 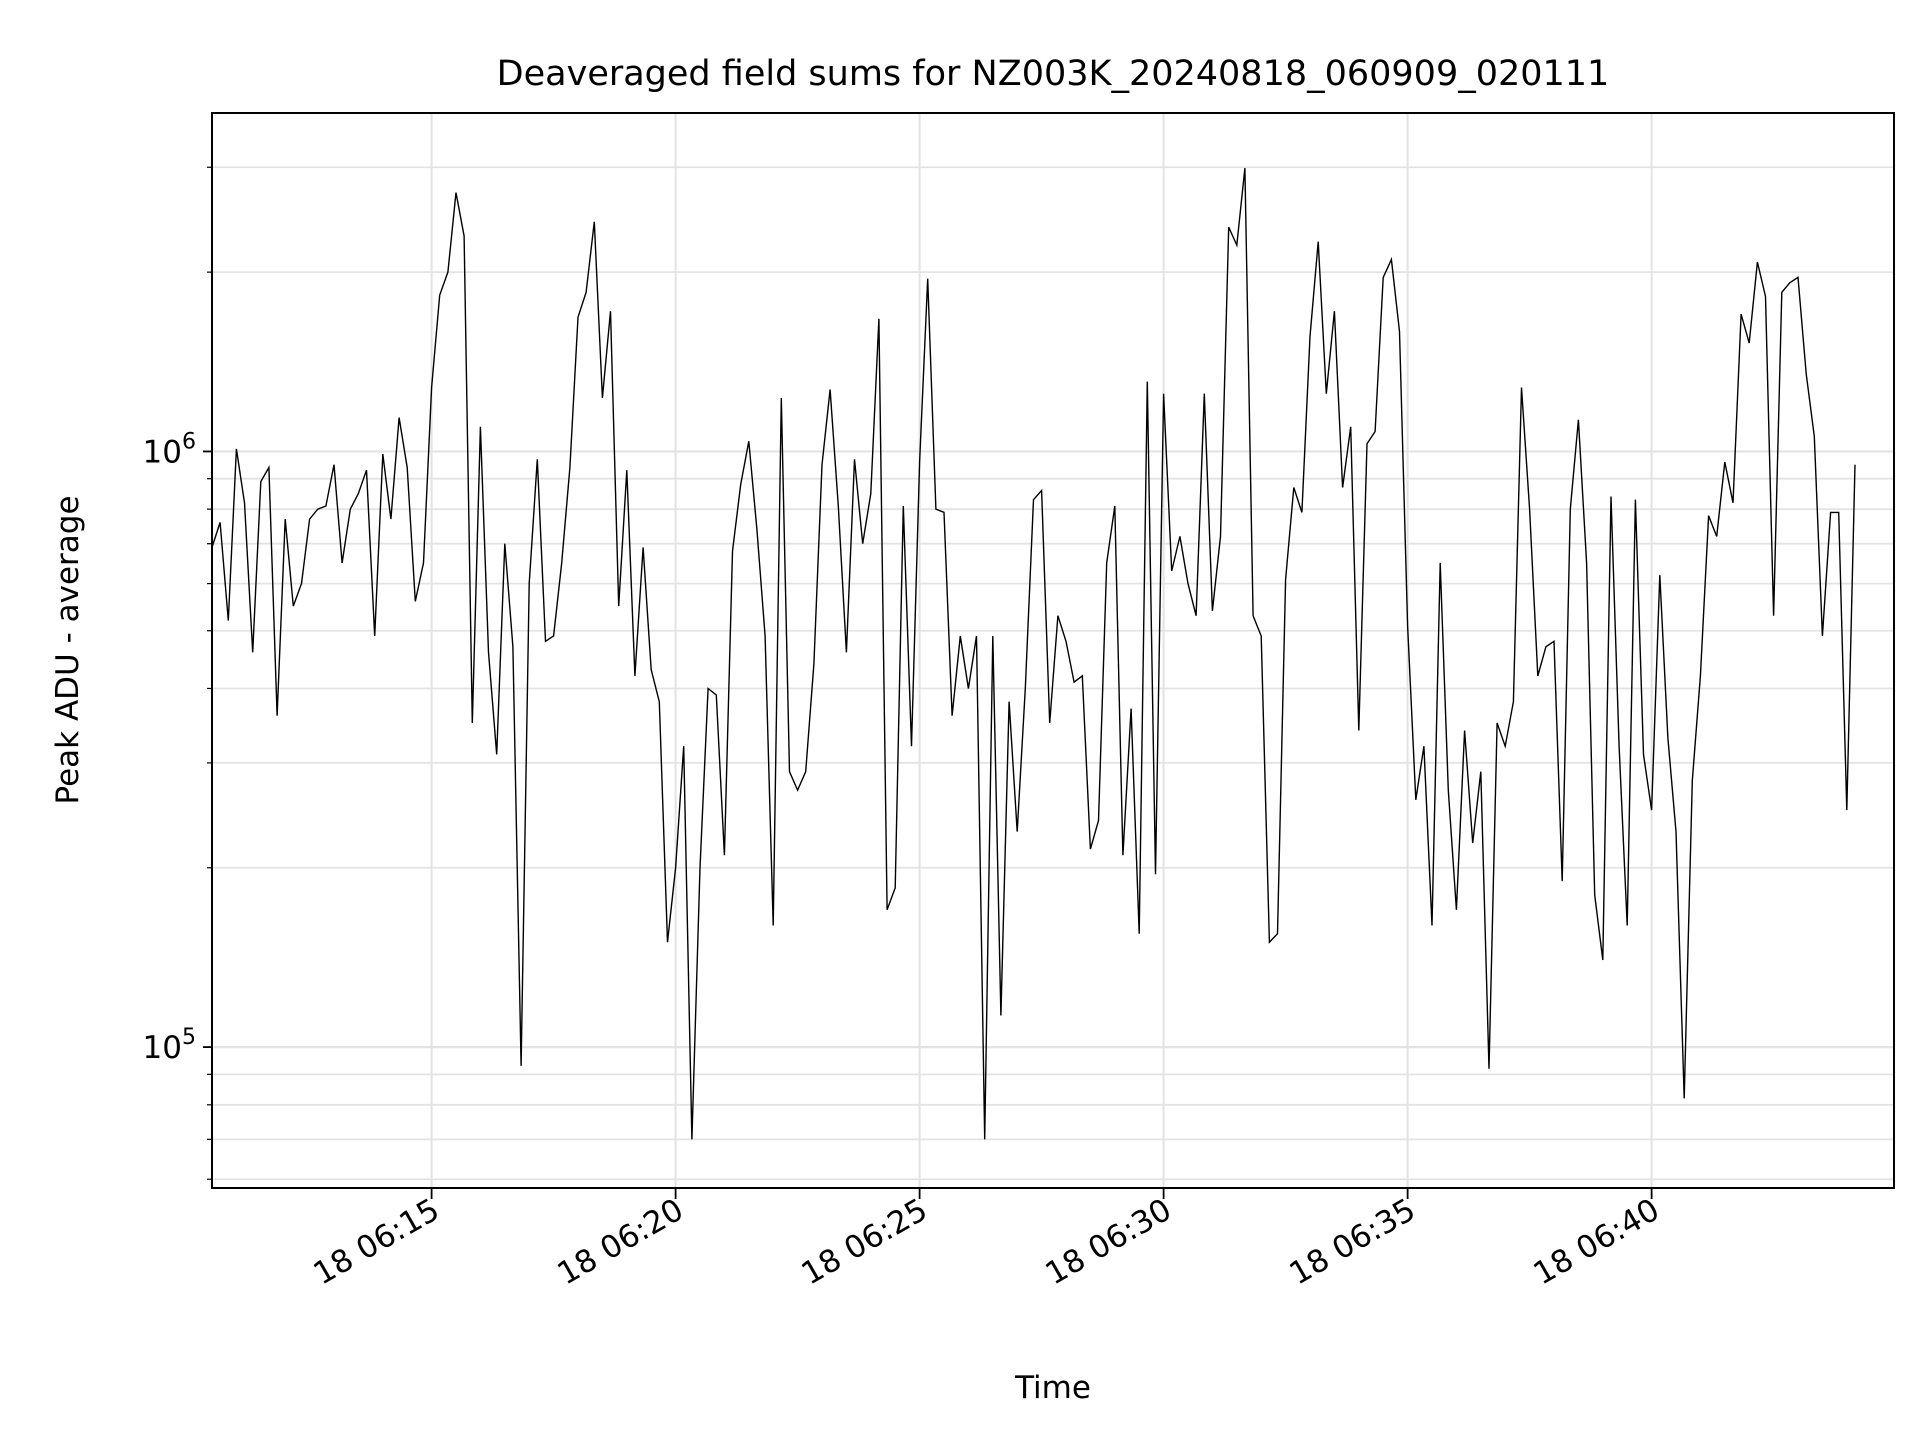 I want to click on y-axis-label: Peak ADU - average, so click(x=68, y=649).